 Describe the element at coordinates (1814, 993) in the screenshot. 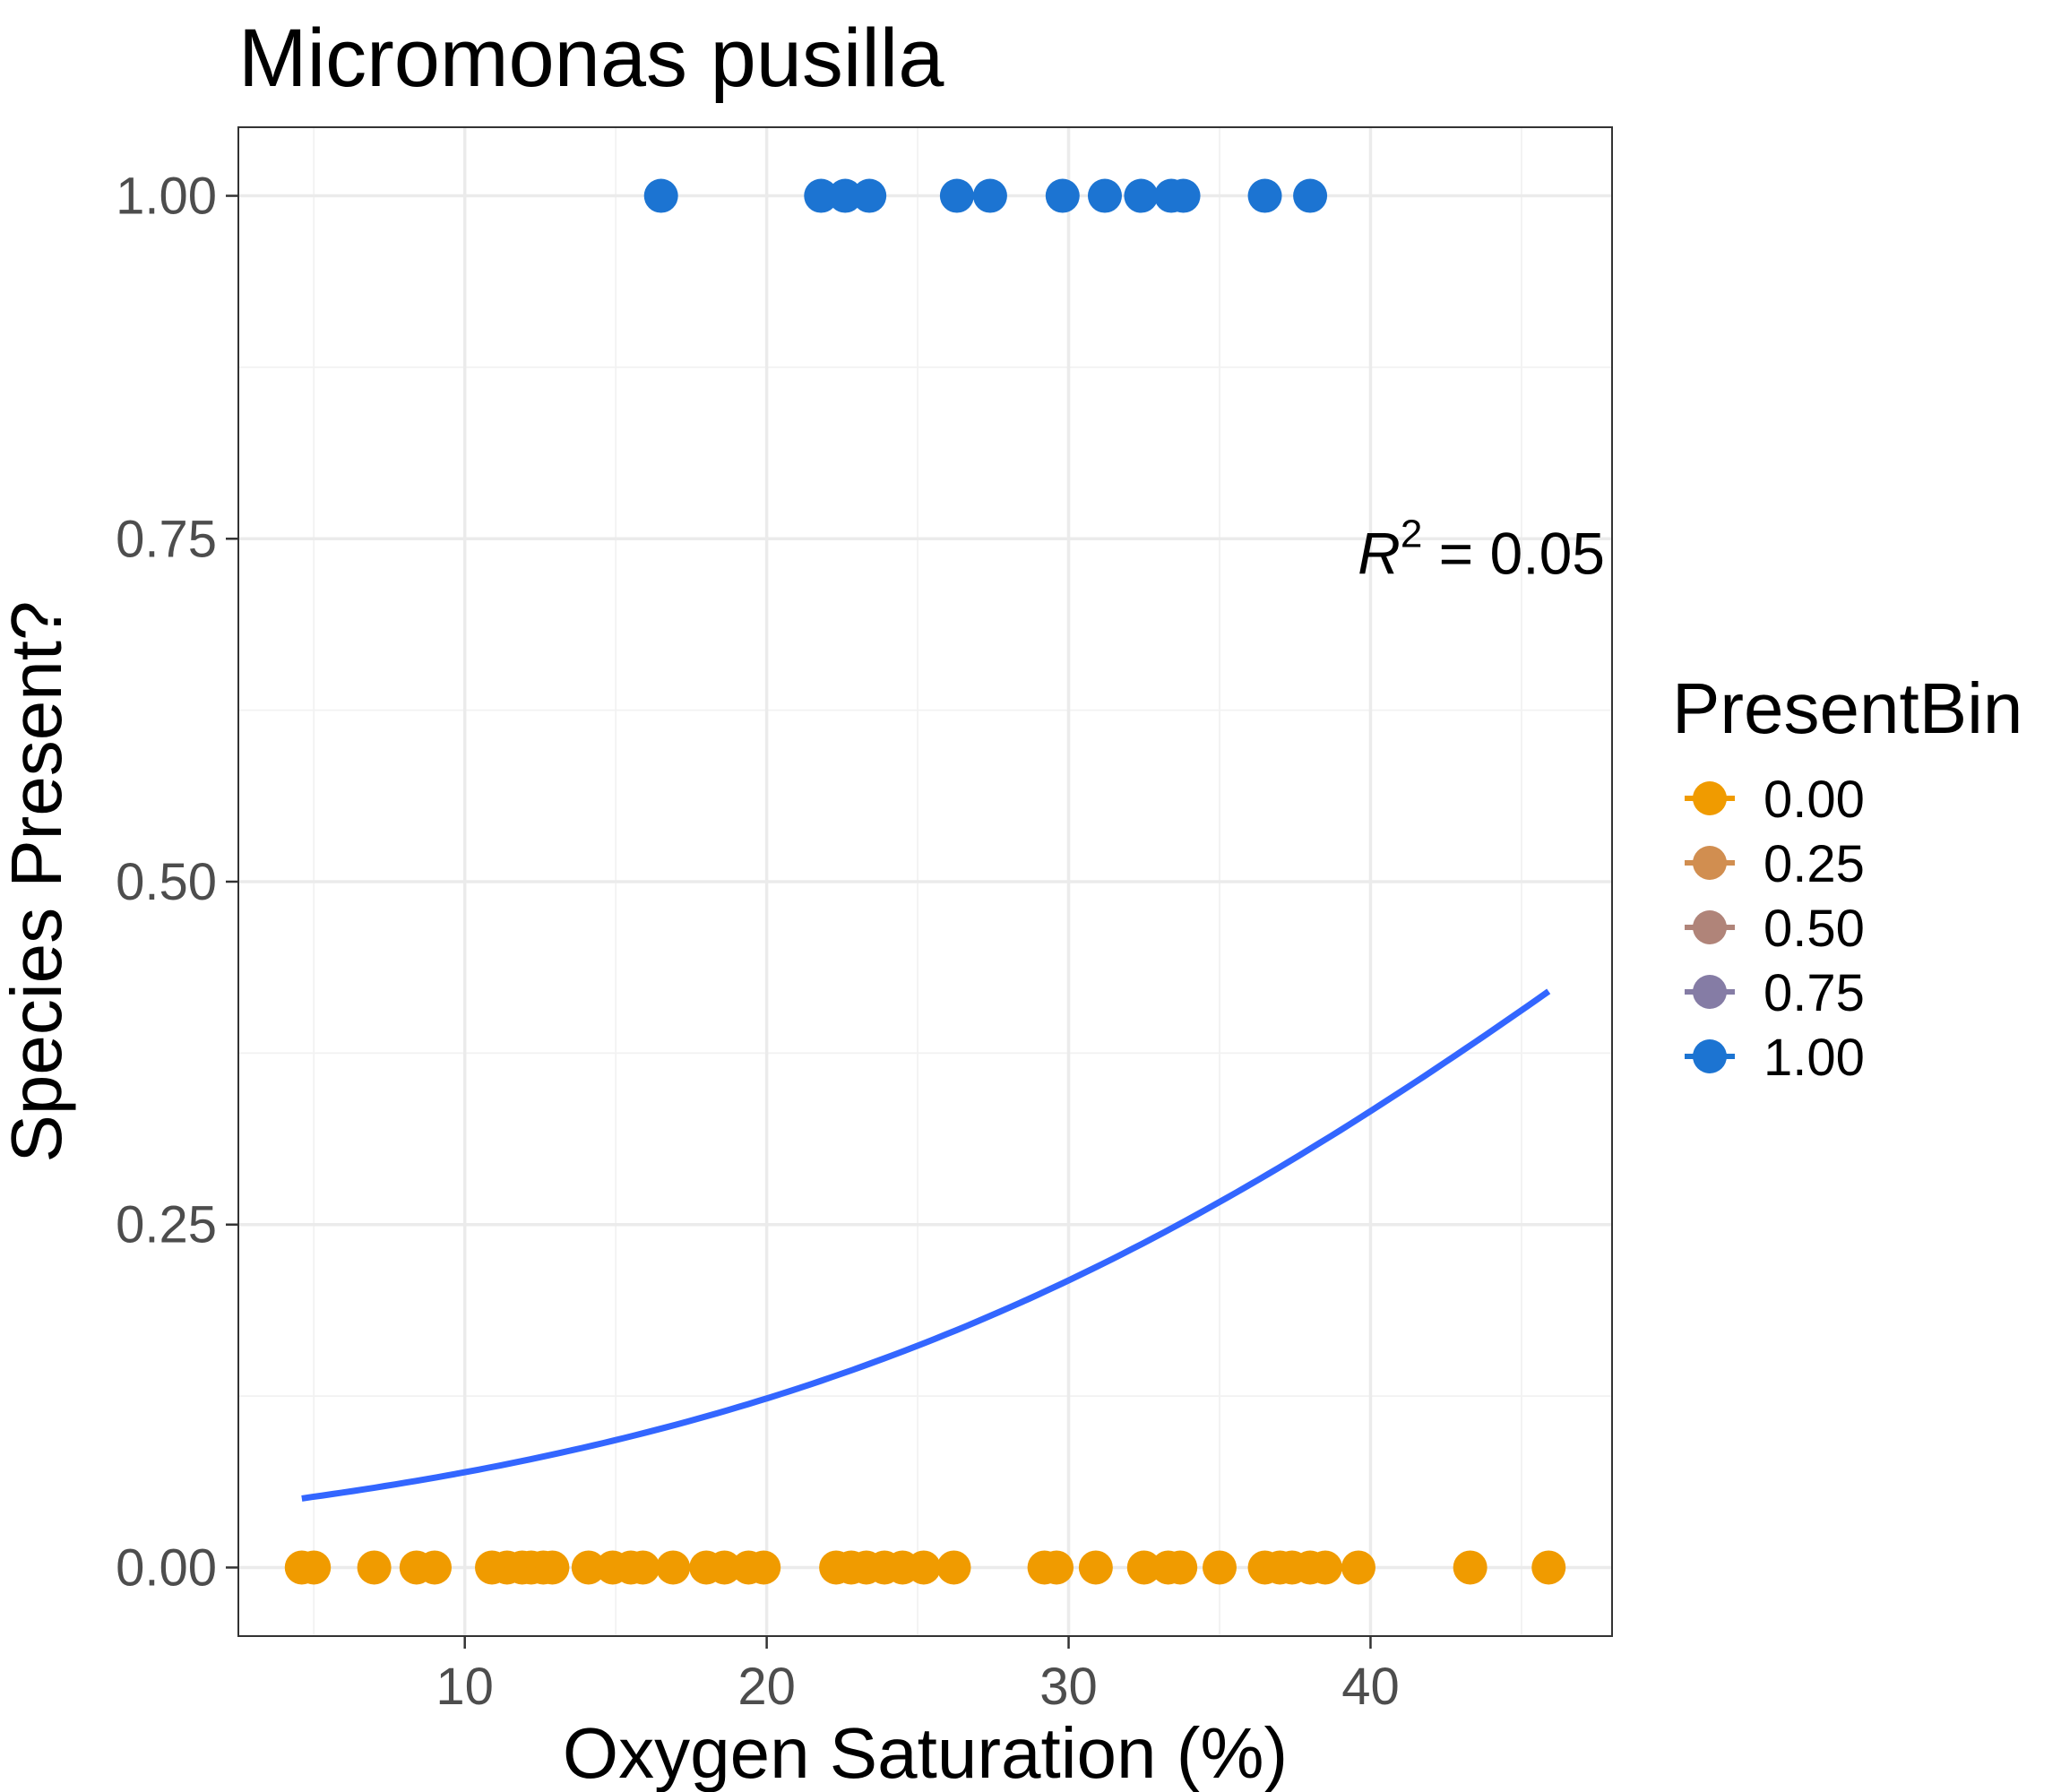

I see `legend-label: 0.75` at that location.